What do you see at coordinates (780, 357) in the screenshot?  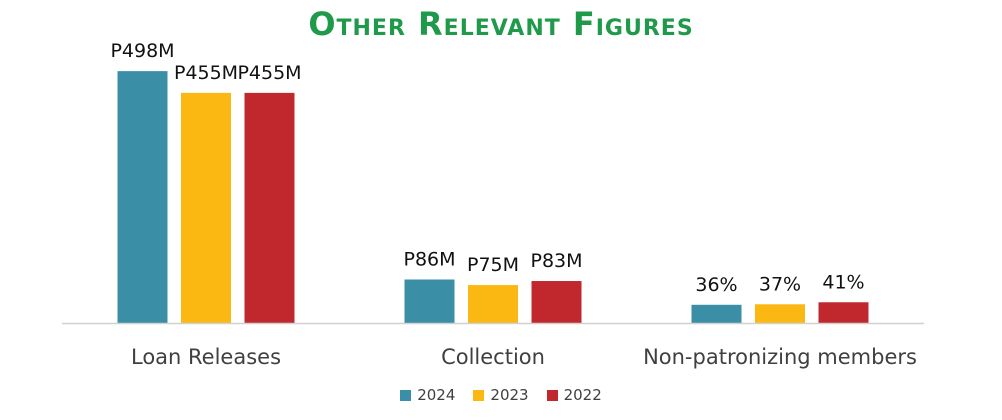 I see `category-label-non-patronizing-members: Non-patronizing members` at bounding box center [780, 357].